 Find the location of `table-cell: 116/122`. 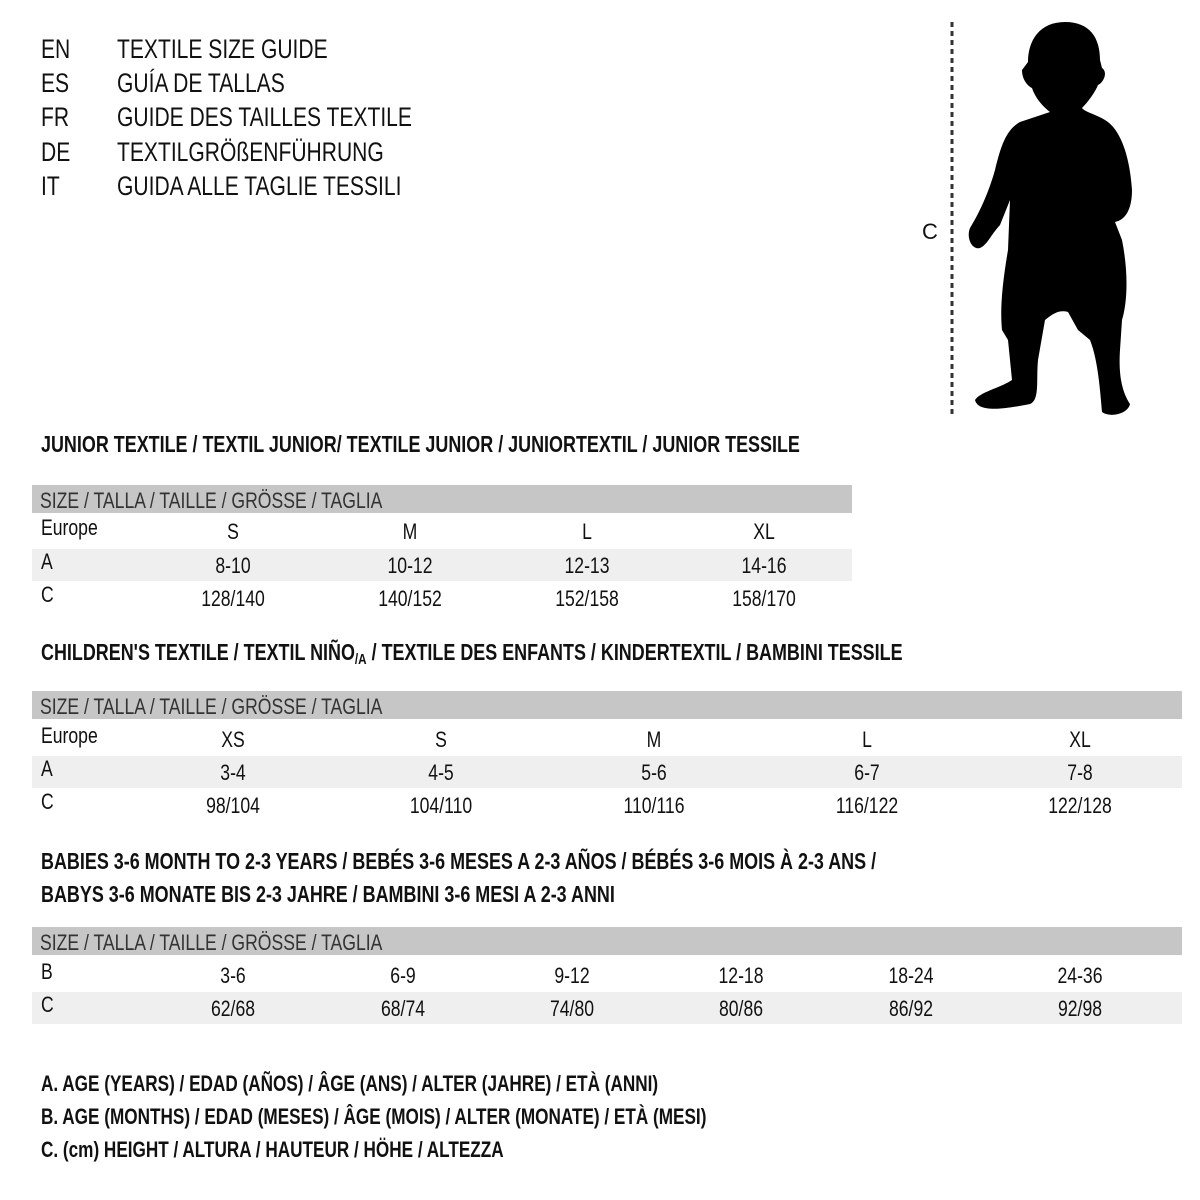

table-cell: 116/122 is located at coordinates (867, 805).